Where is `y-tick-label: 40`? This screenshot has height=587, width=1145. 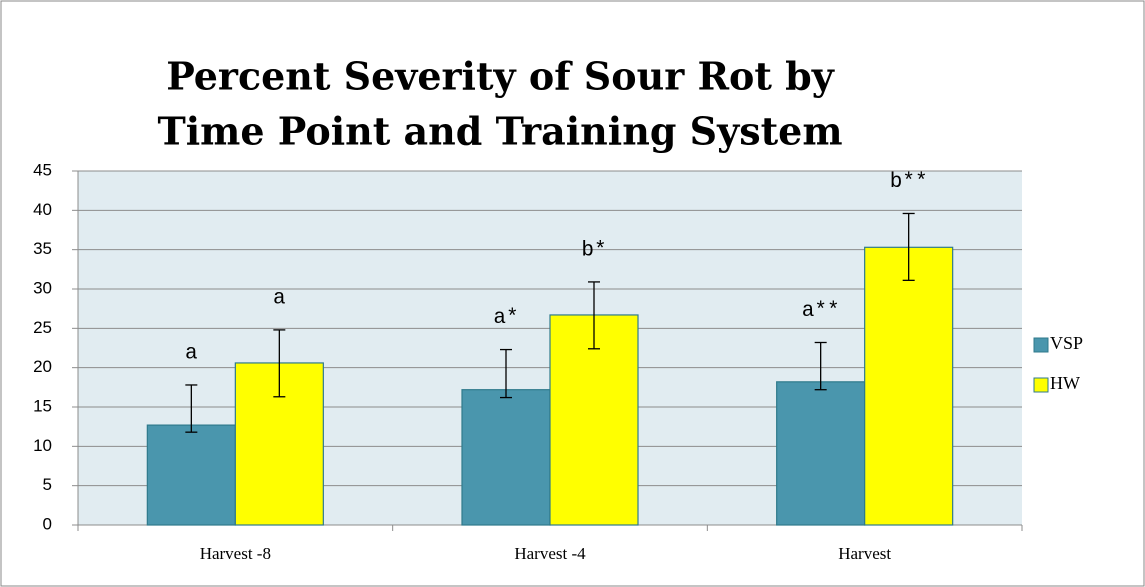
y-tick-label: 40 is located at coordinates (42, 209).